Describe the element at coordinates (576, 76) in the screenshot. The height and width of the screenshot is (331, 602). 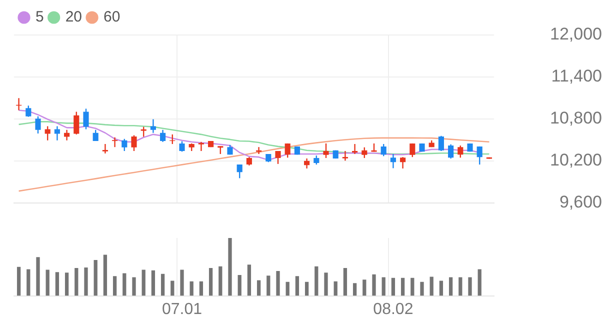
I see `y-tick-label: 11,400` at that location.